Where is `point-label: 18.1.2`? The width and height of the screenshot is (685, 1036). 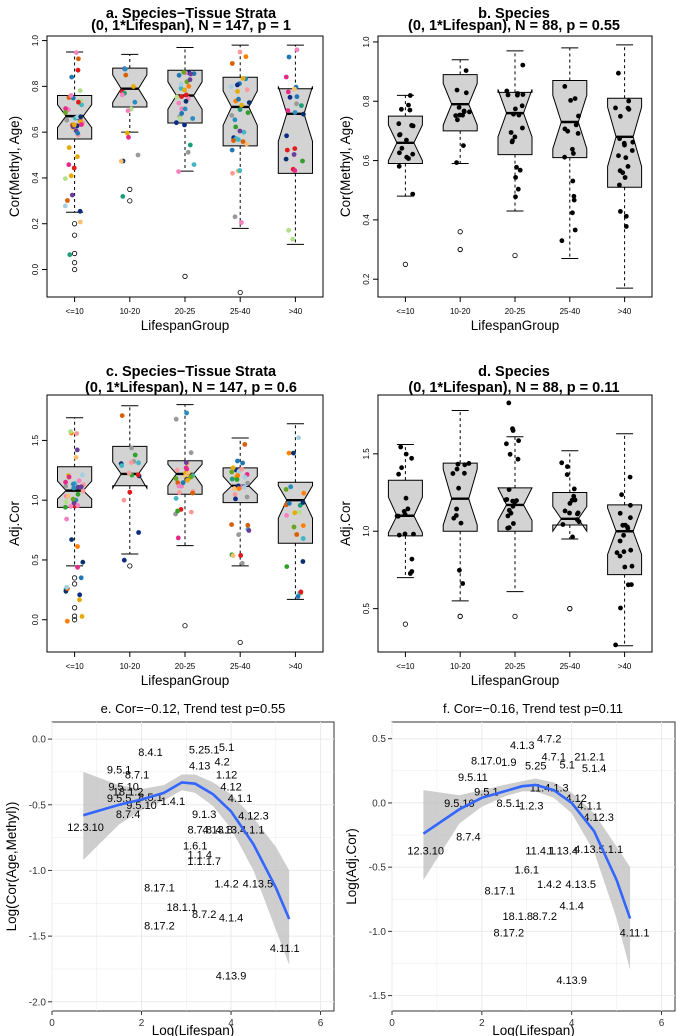 point-label: 18.1.2 is located at coordinates (128, 793).